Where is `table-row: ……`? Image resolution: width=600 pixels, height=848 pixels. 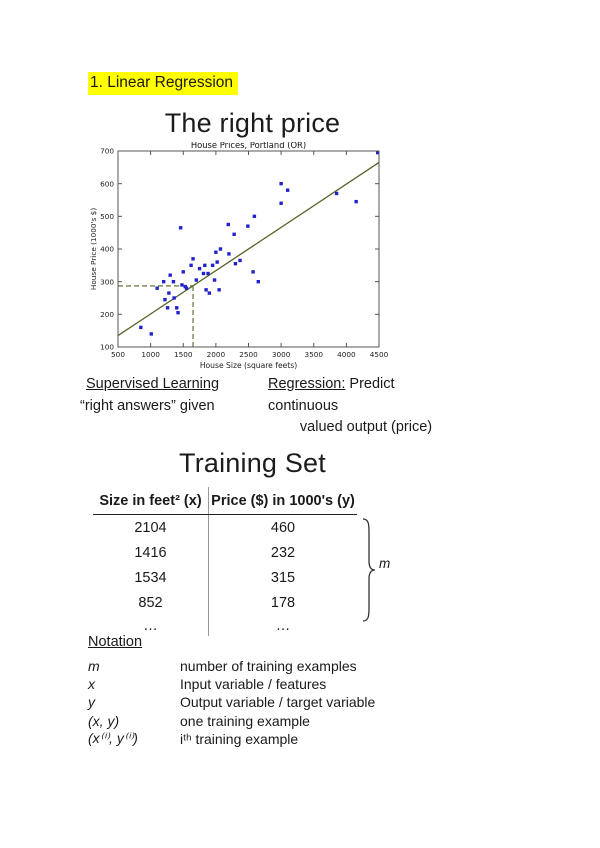
table-row: …… is located at coordinates (225, 625).